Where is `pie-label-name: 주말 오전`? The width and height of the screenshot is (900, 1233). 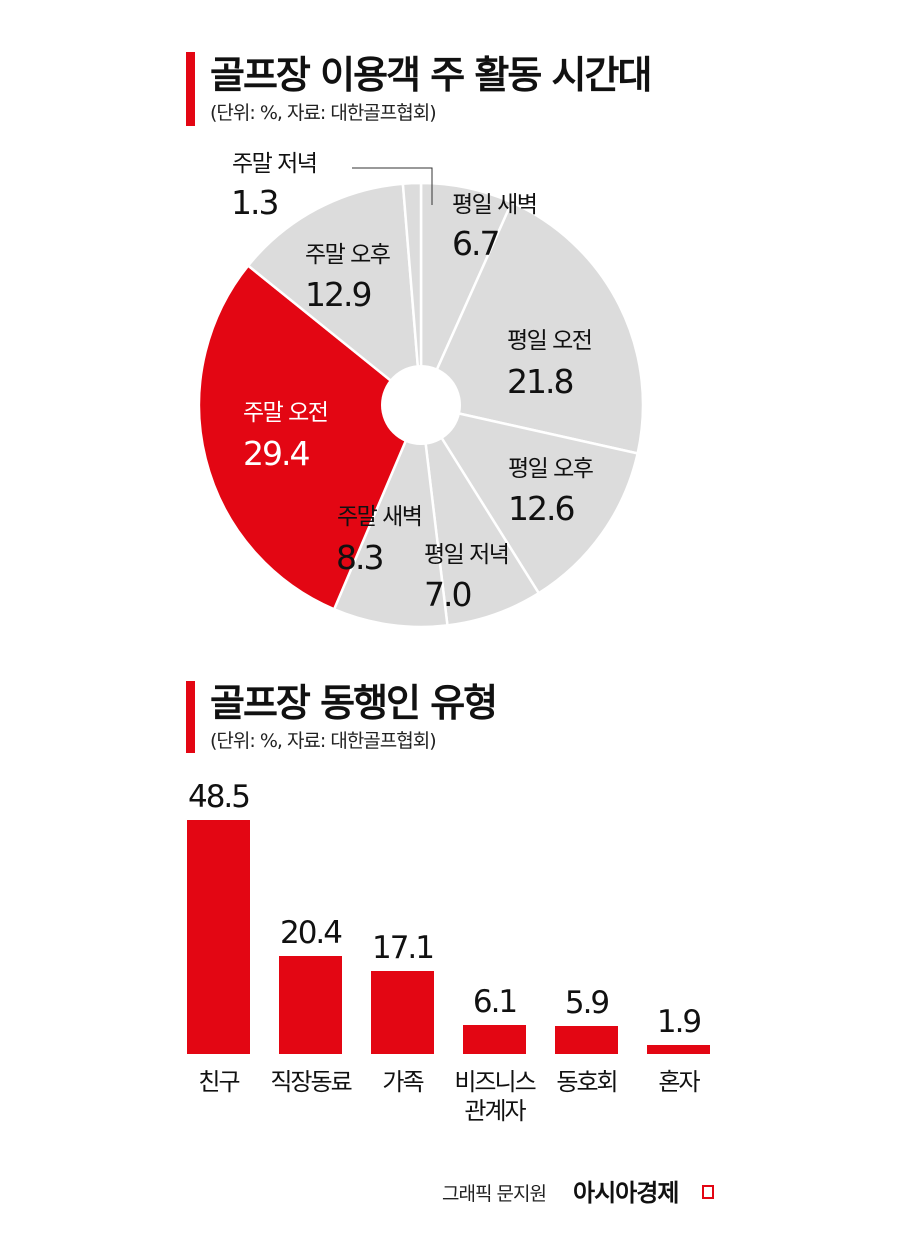 pie-label-name: 주말 오전 is located at coordinates (286, 413).